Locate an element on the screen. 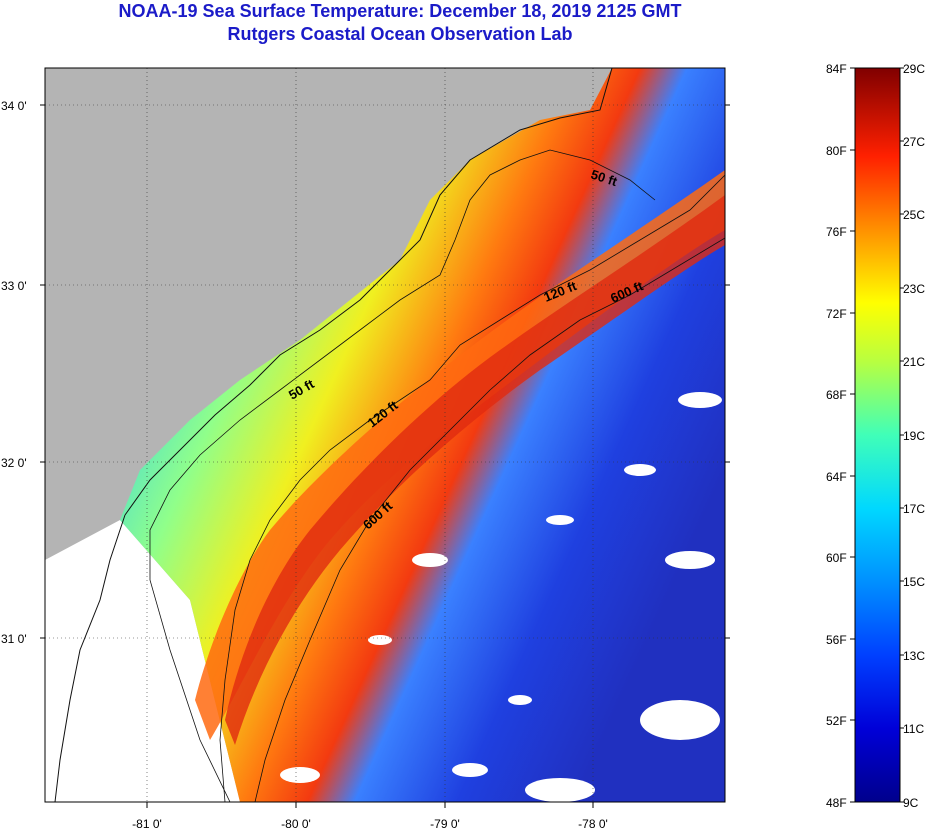 This screenshot has width=928, height=837. colorbar-c-label: 25C is located at coordinates (914, 215).